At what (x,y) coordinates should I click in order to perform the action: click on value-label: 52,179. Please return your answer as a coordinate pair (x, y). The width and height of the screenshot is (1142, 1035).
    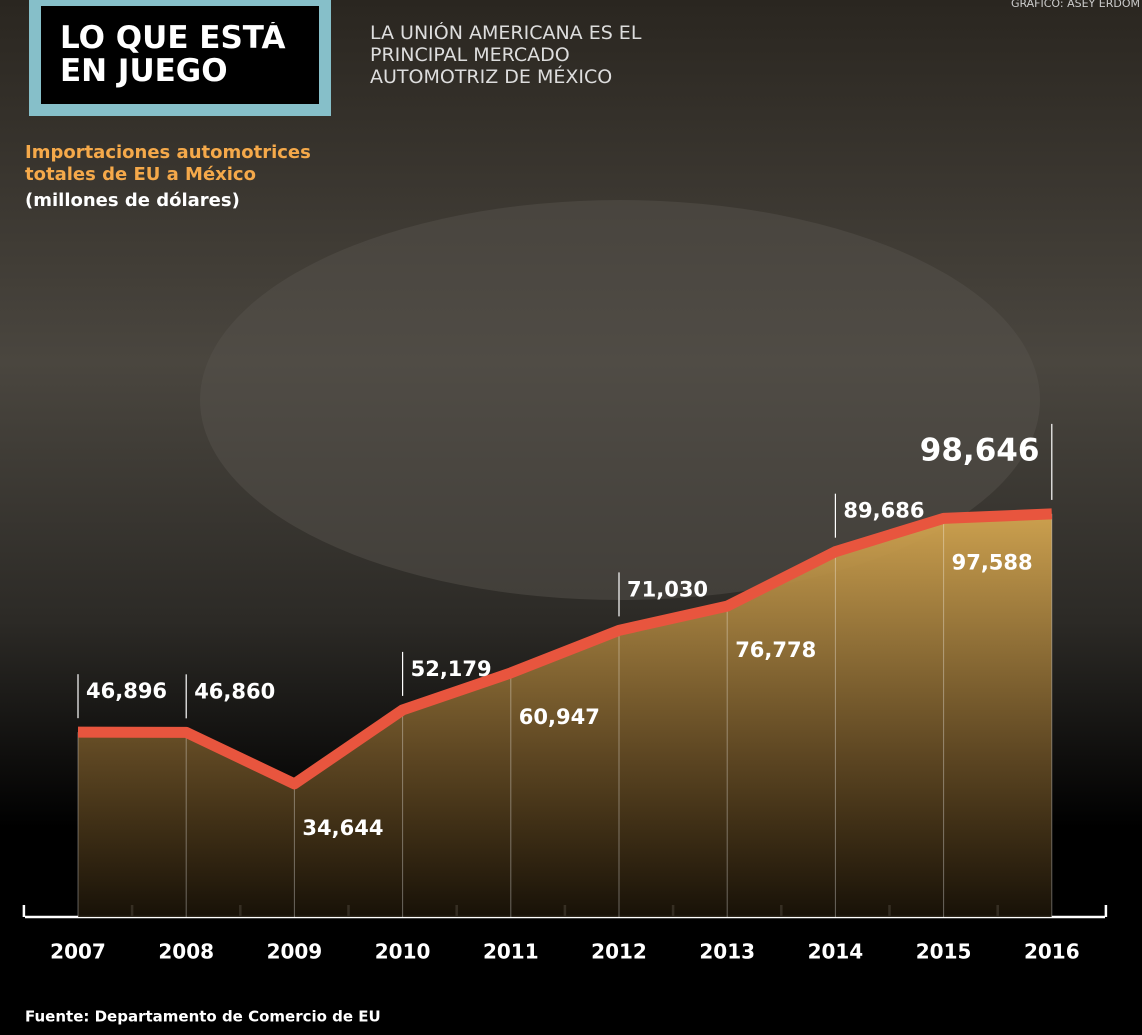
    Looking at the image, I should click on (451, 669).